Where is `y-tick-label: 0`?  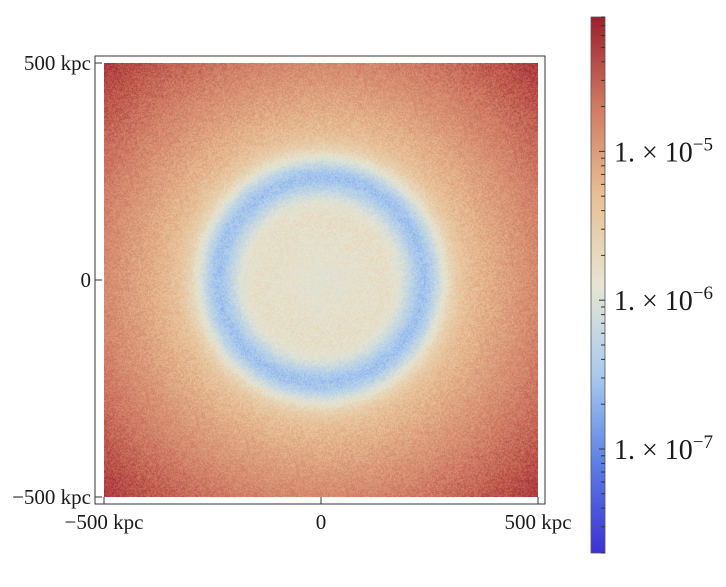
y-tick-label: 0 is located at coordinates (86, 280).